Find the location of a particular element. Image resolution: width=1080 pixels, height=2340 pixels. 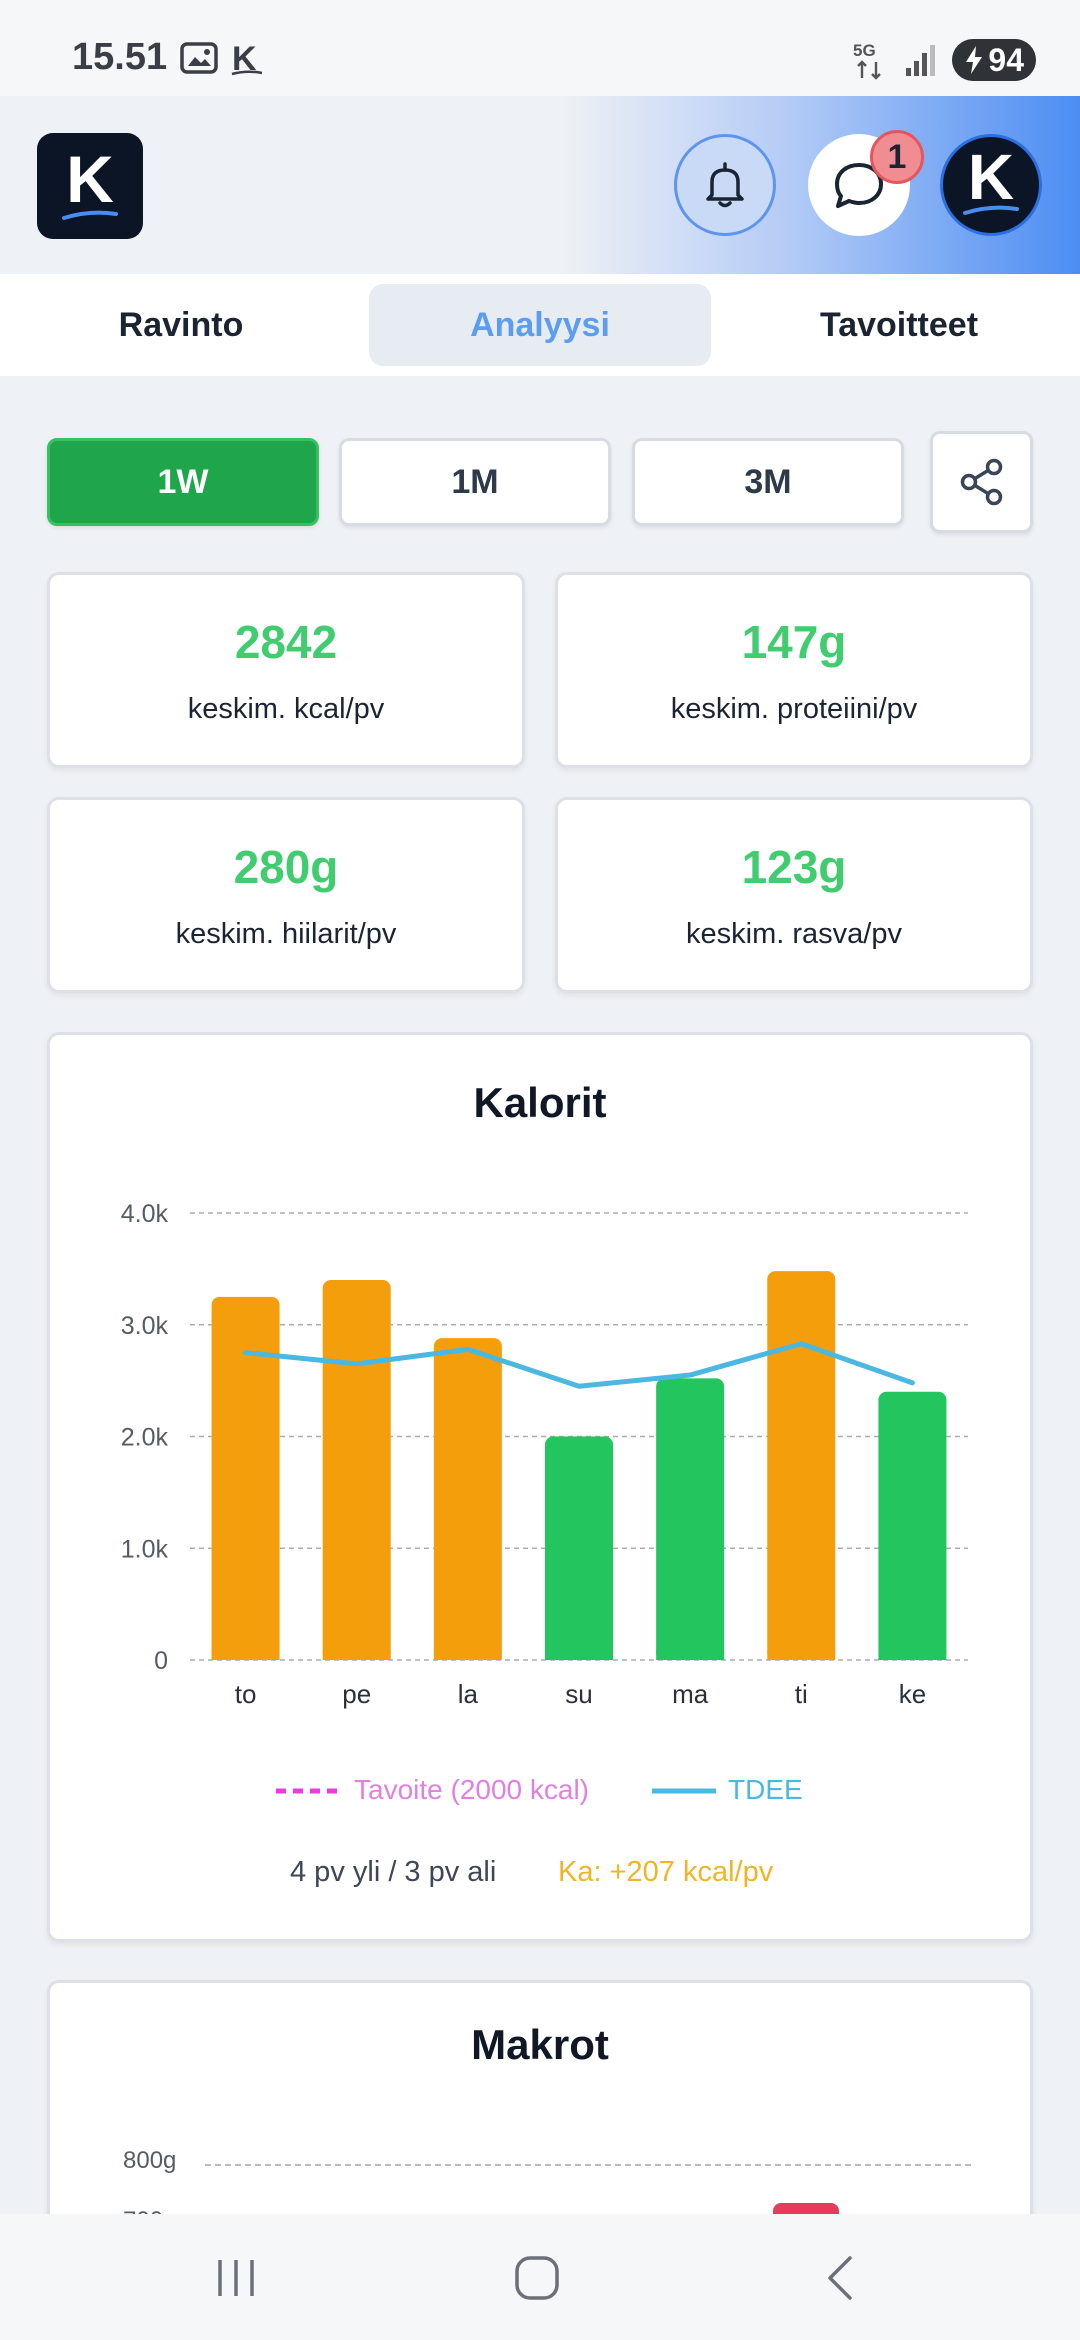

chart-legend: Tavoite (2000 kcal) TDEE is located at coordinates (540, 1792).